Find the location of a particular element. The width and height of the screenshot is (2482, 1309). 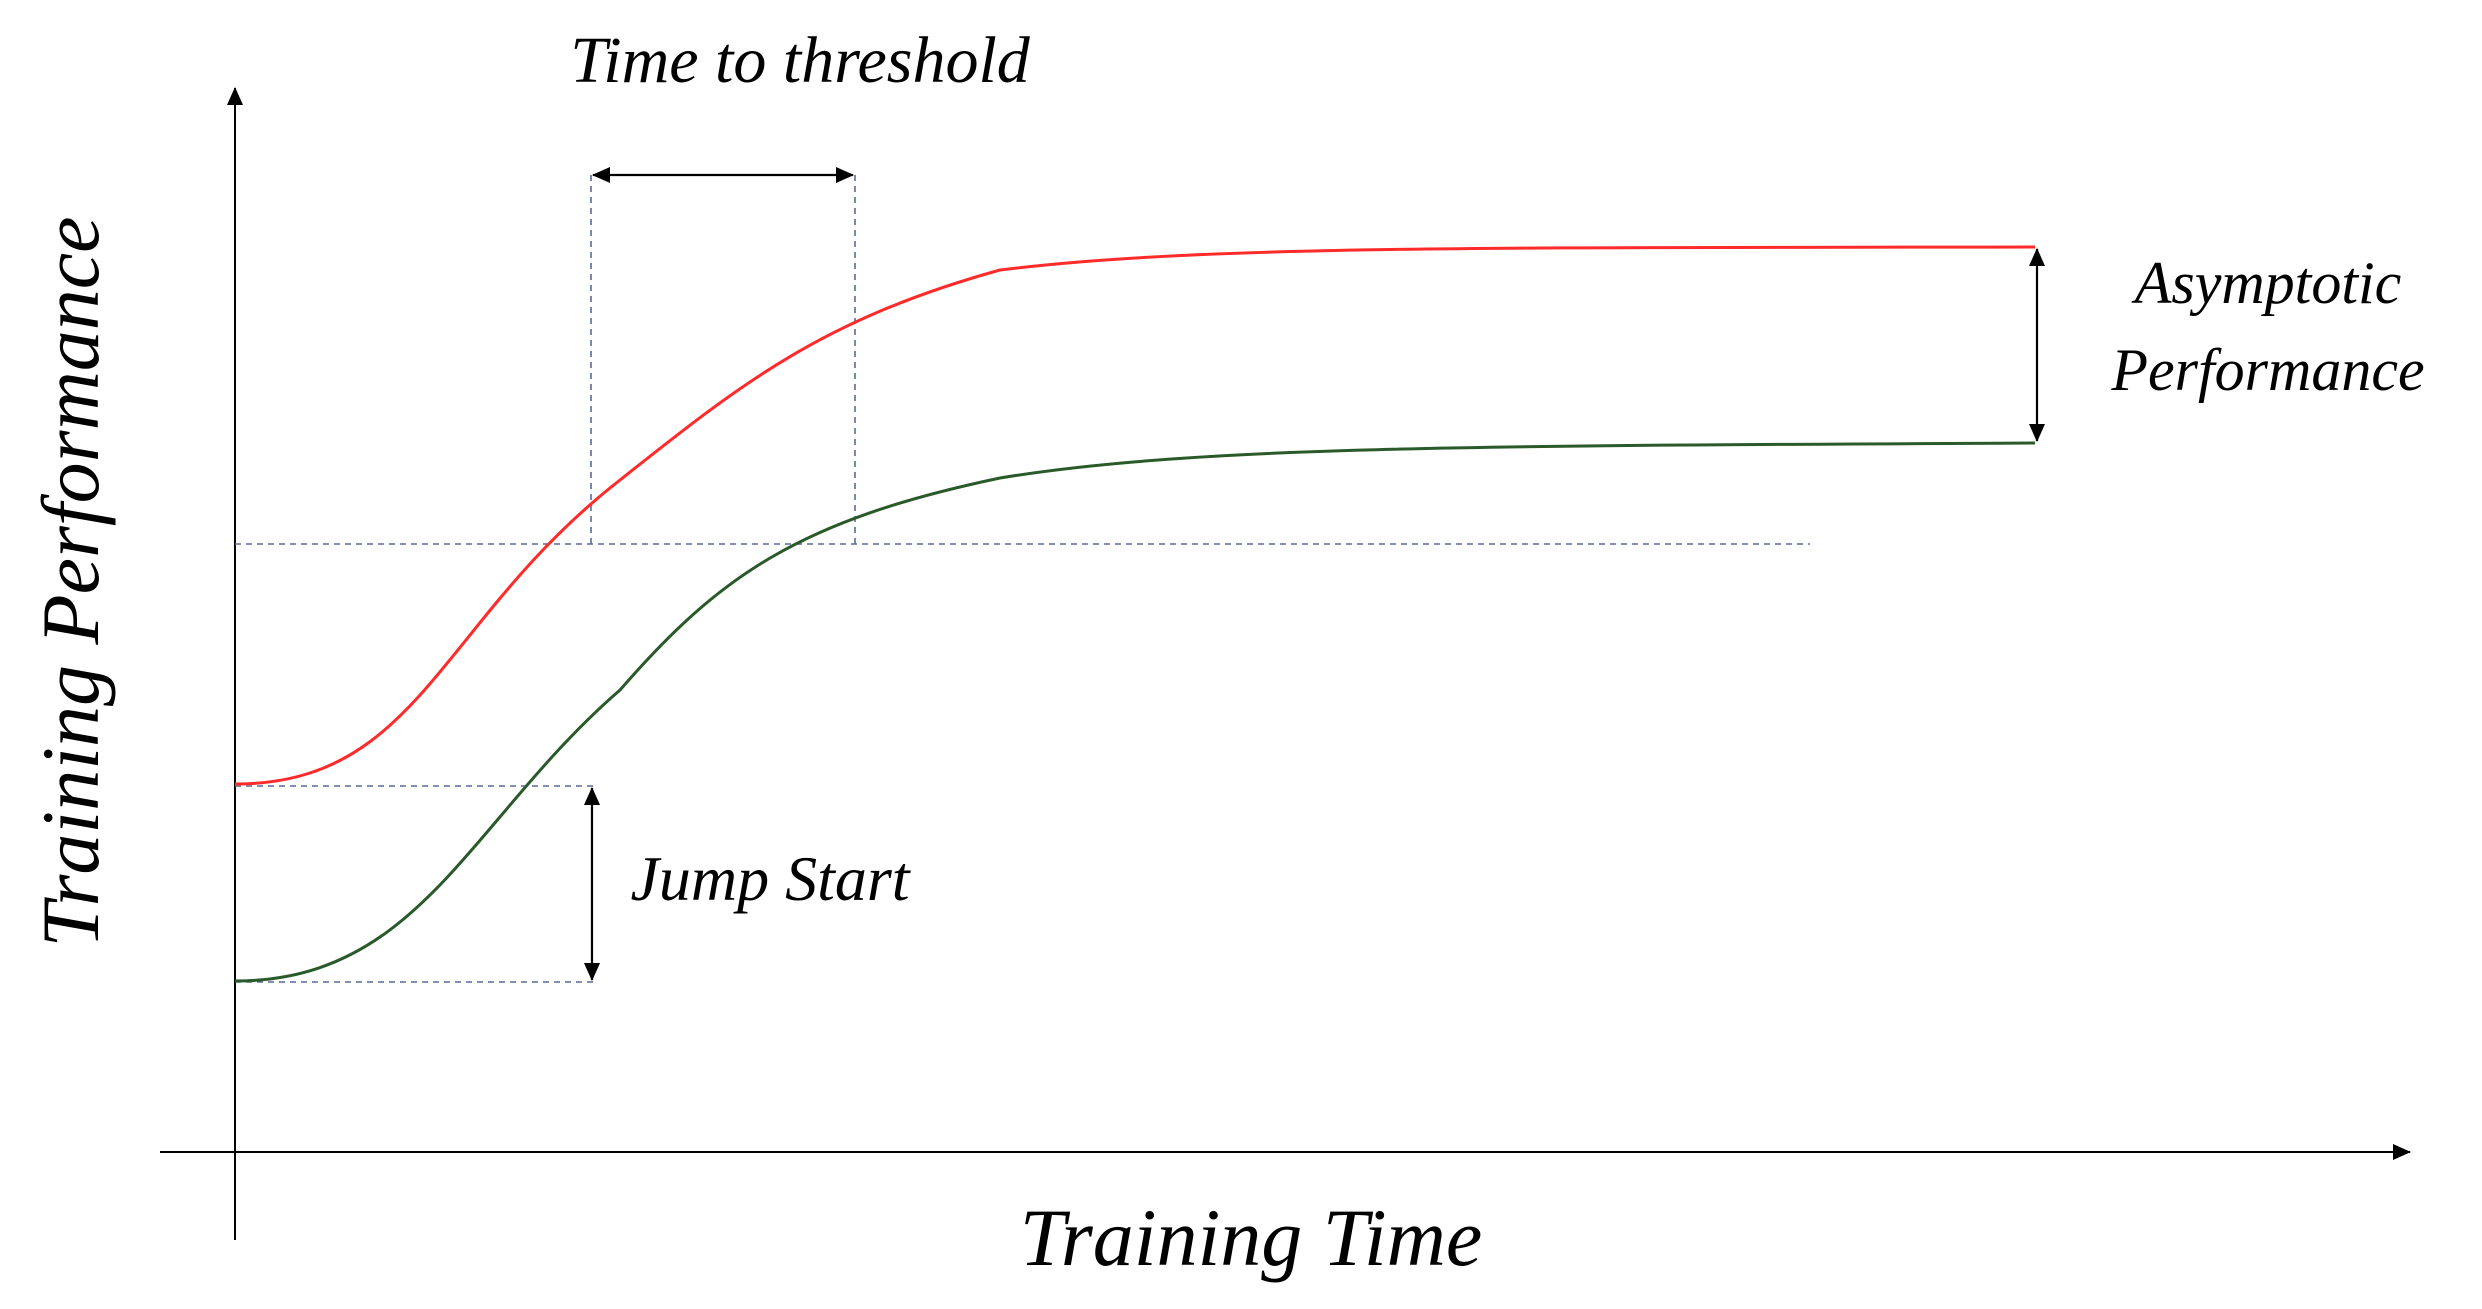

asymptotic-label-line2: Performance is located at coordinates (2267, 370).